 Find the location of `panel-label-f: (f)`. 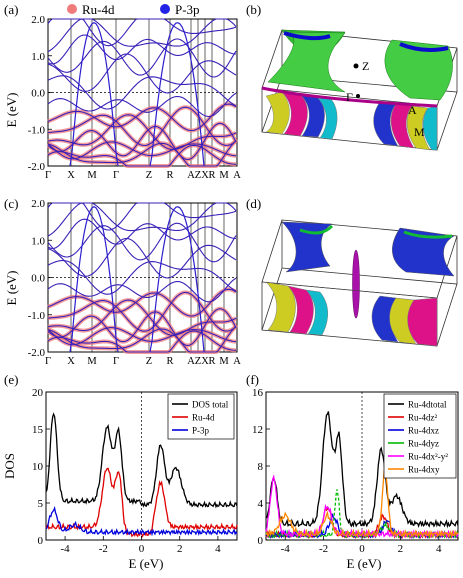

panel-label-f: (f) is located at coordinates (252, 379).